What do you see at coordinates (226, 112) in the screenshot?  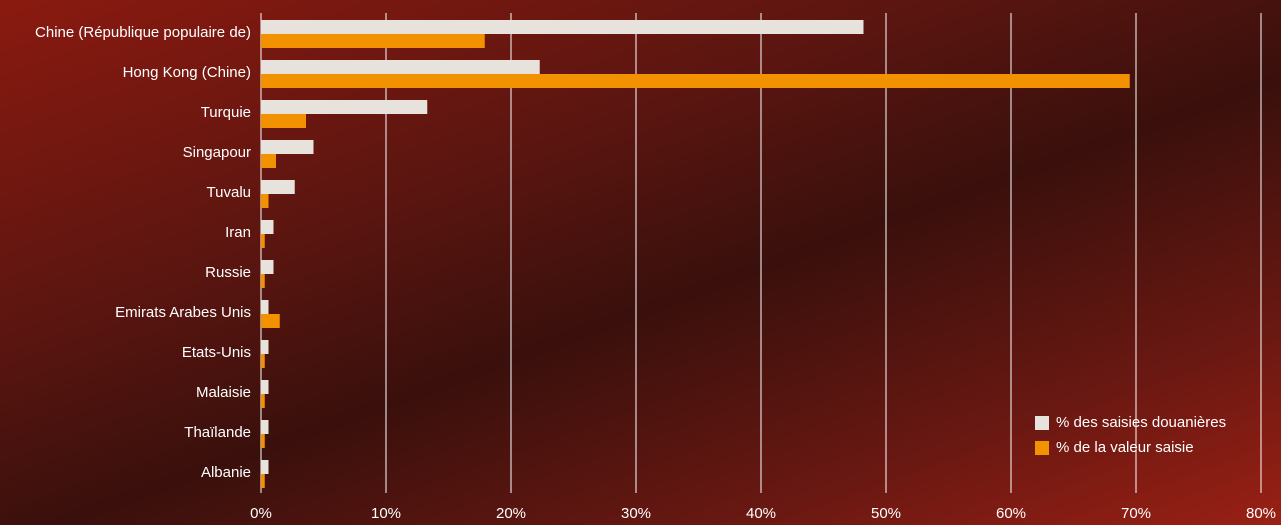 I see `y-tick-label: Turquie` at bounding box center [226, 112].